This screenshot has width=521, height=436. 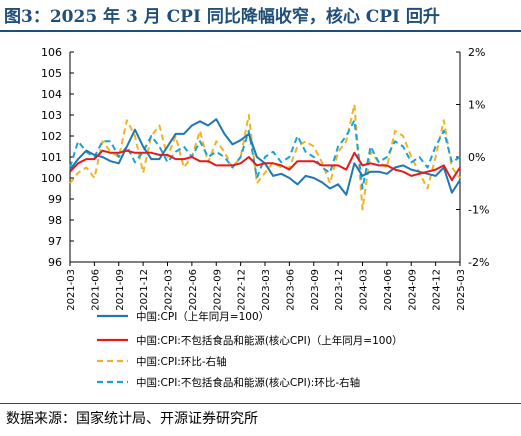 I want to click on x-tick-label: 2022-09, so click(x=217, y=290).